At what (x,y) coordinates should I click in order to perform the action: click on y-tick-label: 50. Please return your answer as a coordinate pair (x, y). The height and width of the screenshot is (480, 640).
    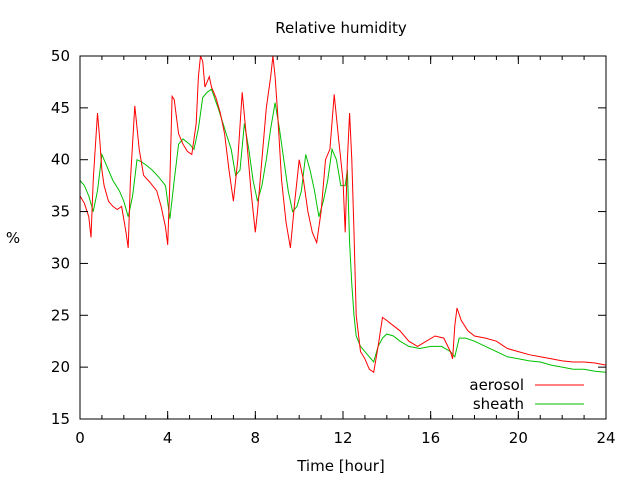
    Looking at the image, I should click on (60, 56).